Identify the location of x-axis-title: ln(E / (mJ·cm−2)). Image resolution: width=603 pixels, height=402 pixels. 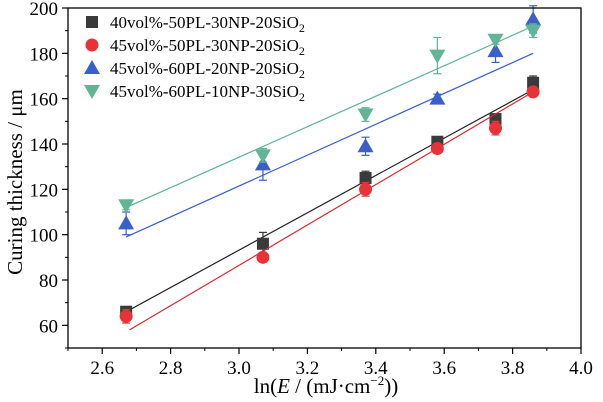
(326, 385).